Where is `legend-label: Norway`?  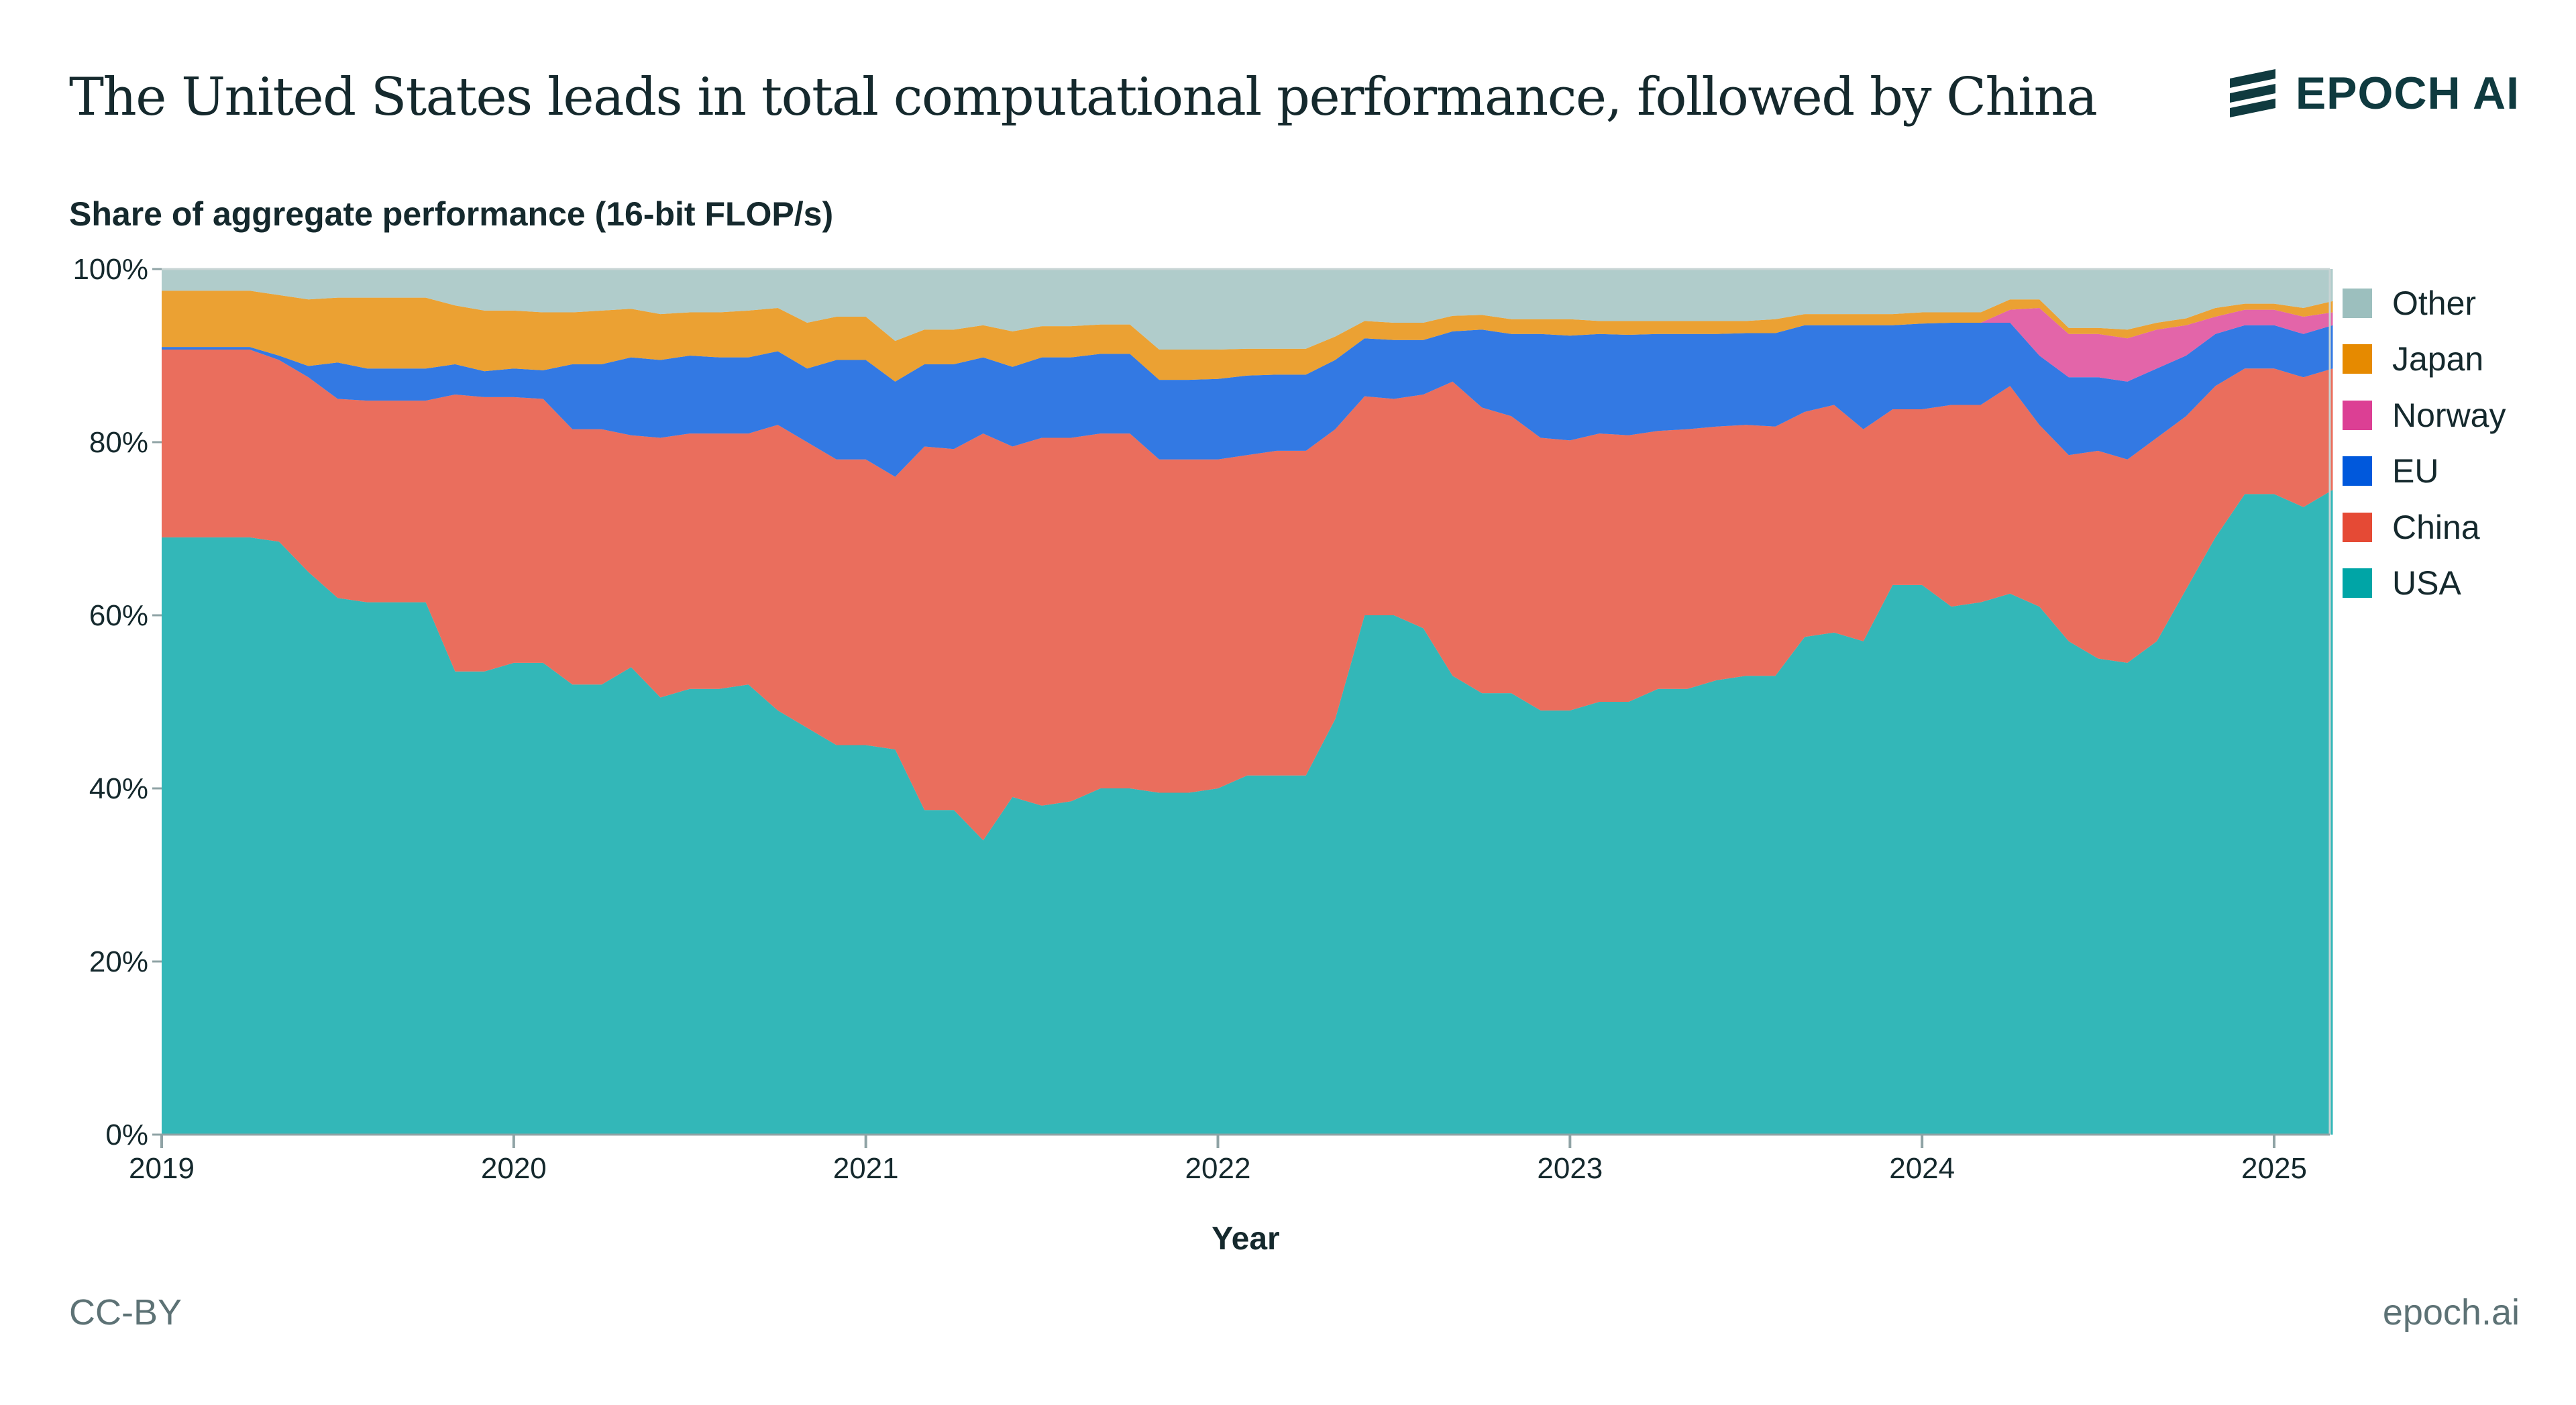 legend-label: Norway is located at coordinates (2449, 415).